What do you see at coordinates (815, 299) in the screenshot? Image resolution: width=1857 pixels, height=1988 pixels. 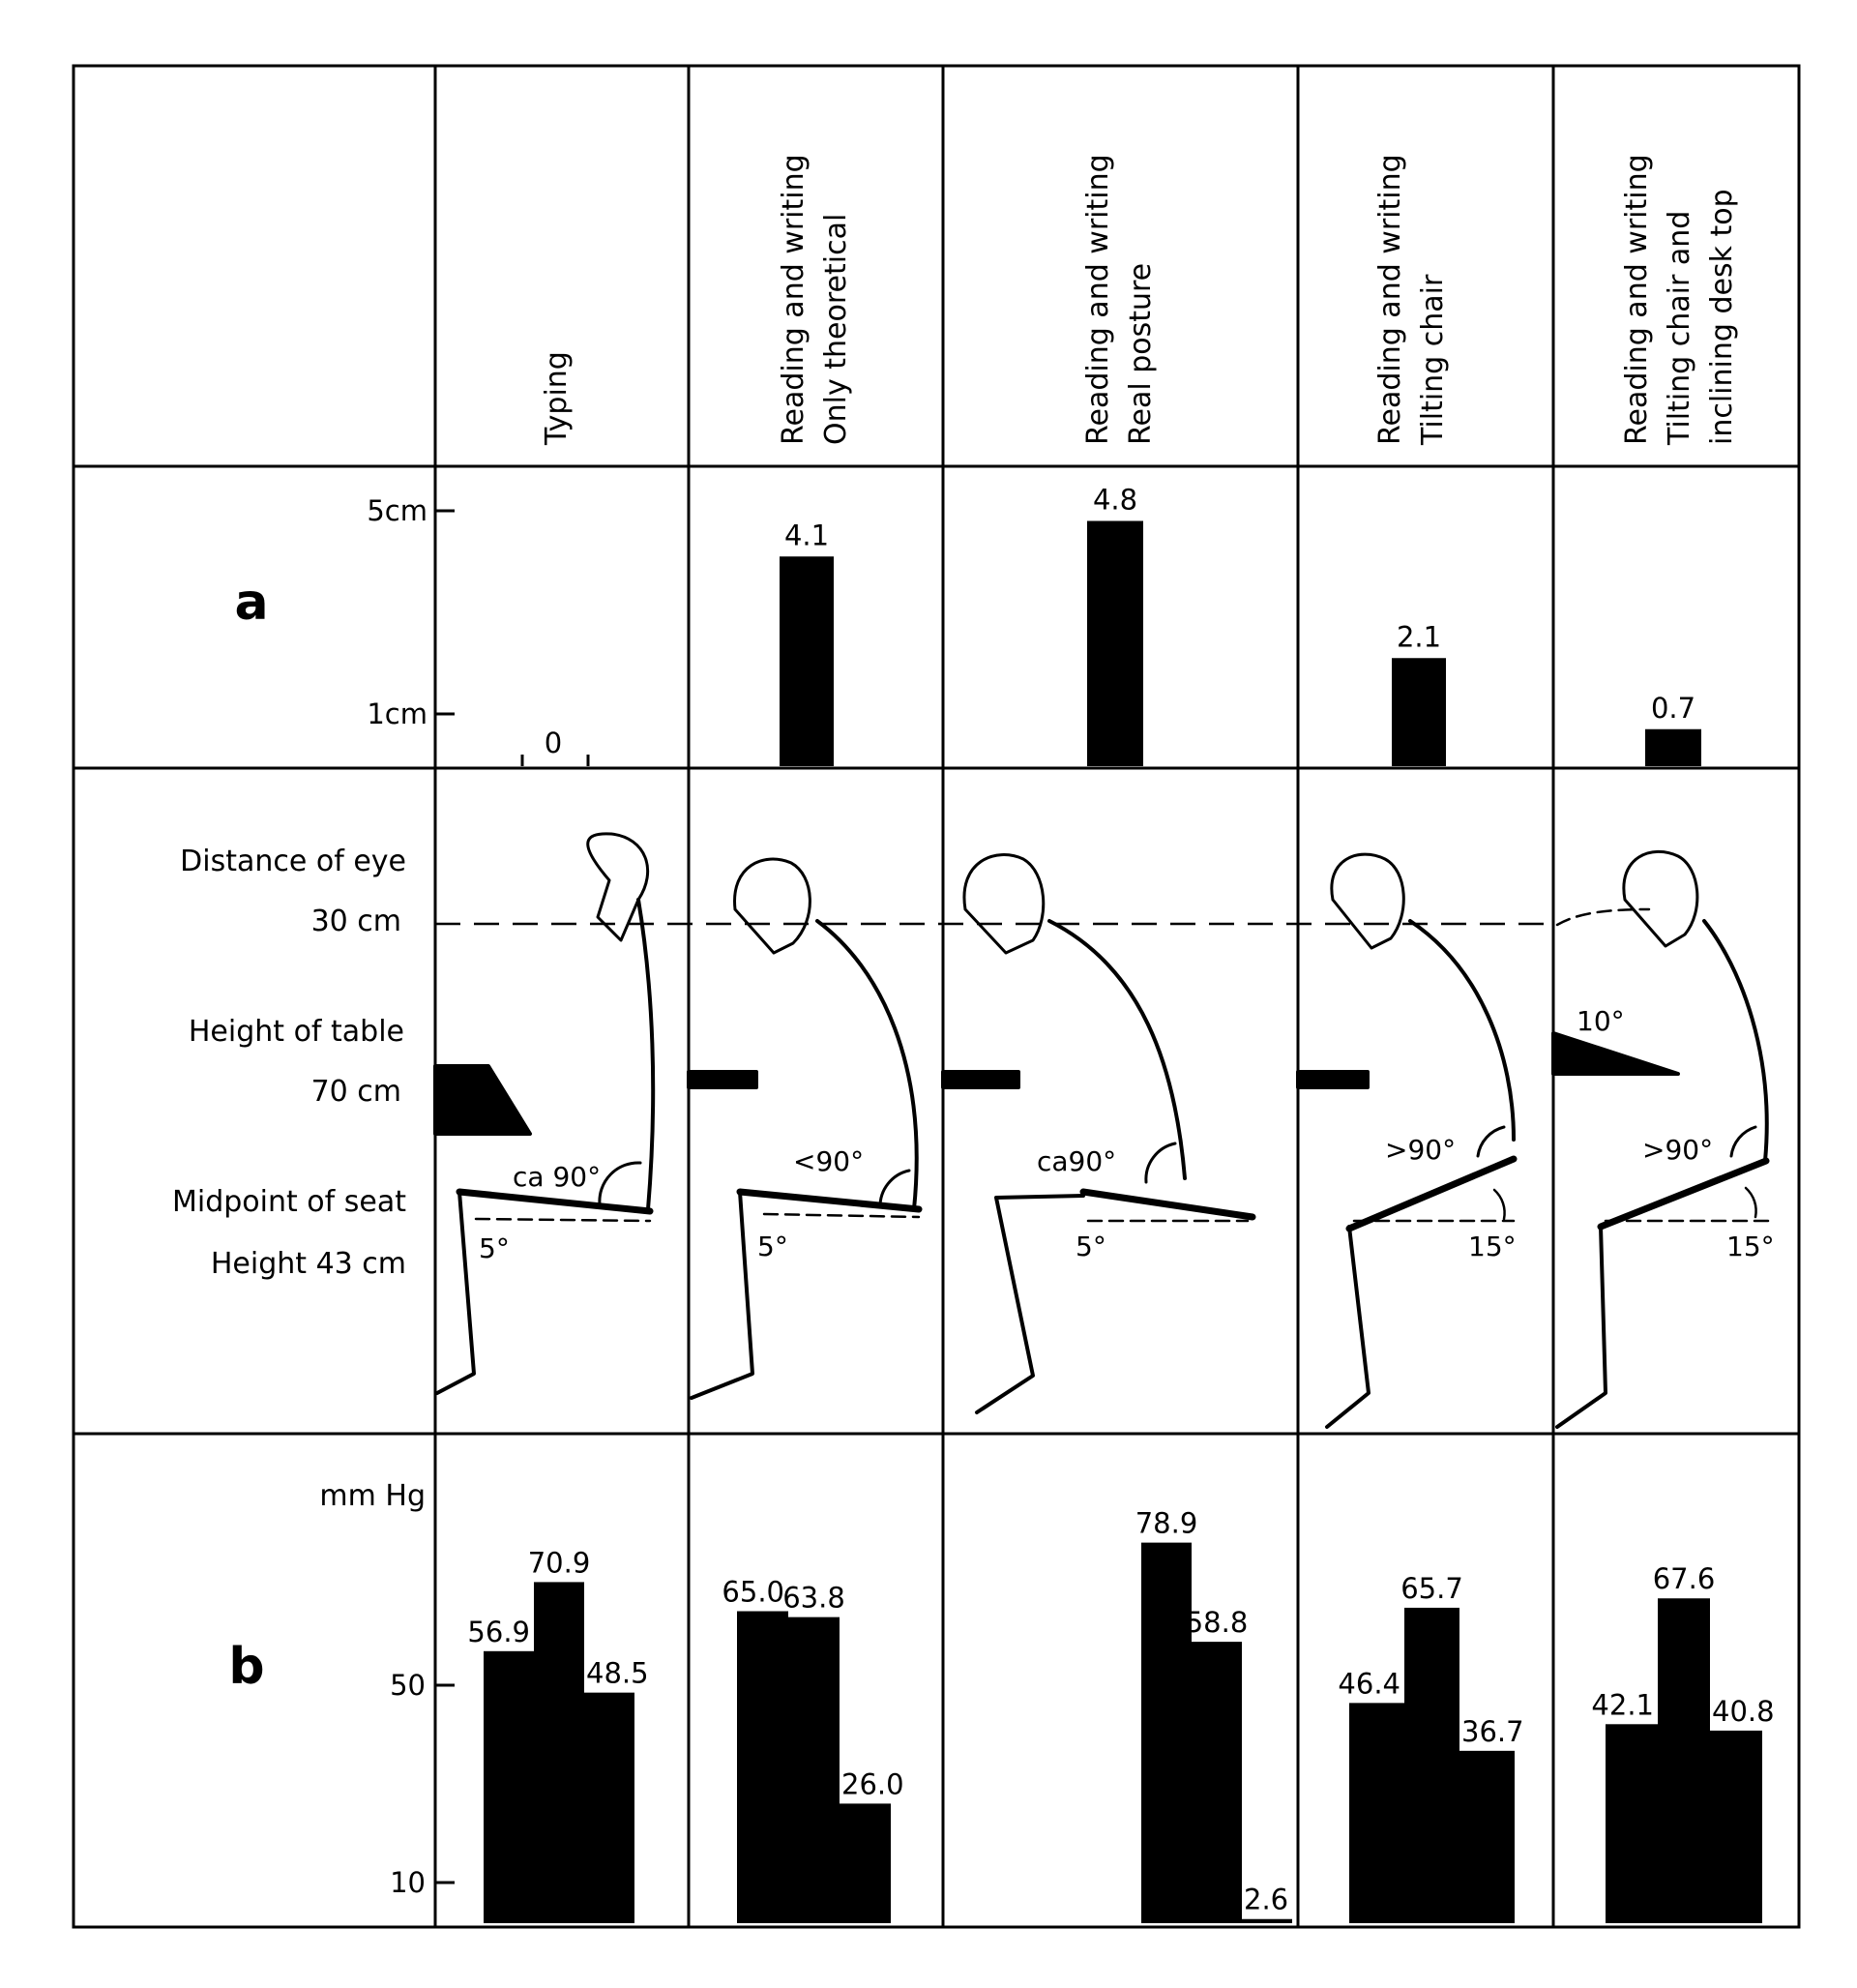 I see `column-title: Reading and writing Only theoretical` at bounding box center [815, 299].